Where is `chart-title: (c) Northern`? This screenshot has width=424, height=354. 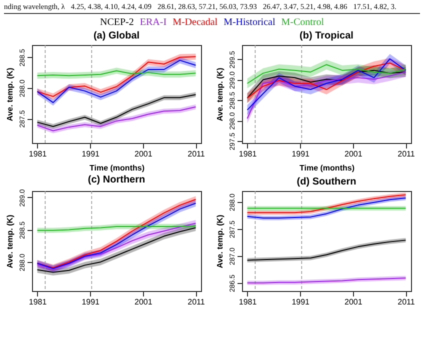 chart-title: (c) Northern is located at coordinates (117, 180).